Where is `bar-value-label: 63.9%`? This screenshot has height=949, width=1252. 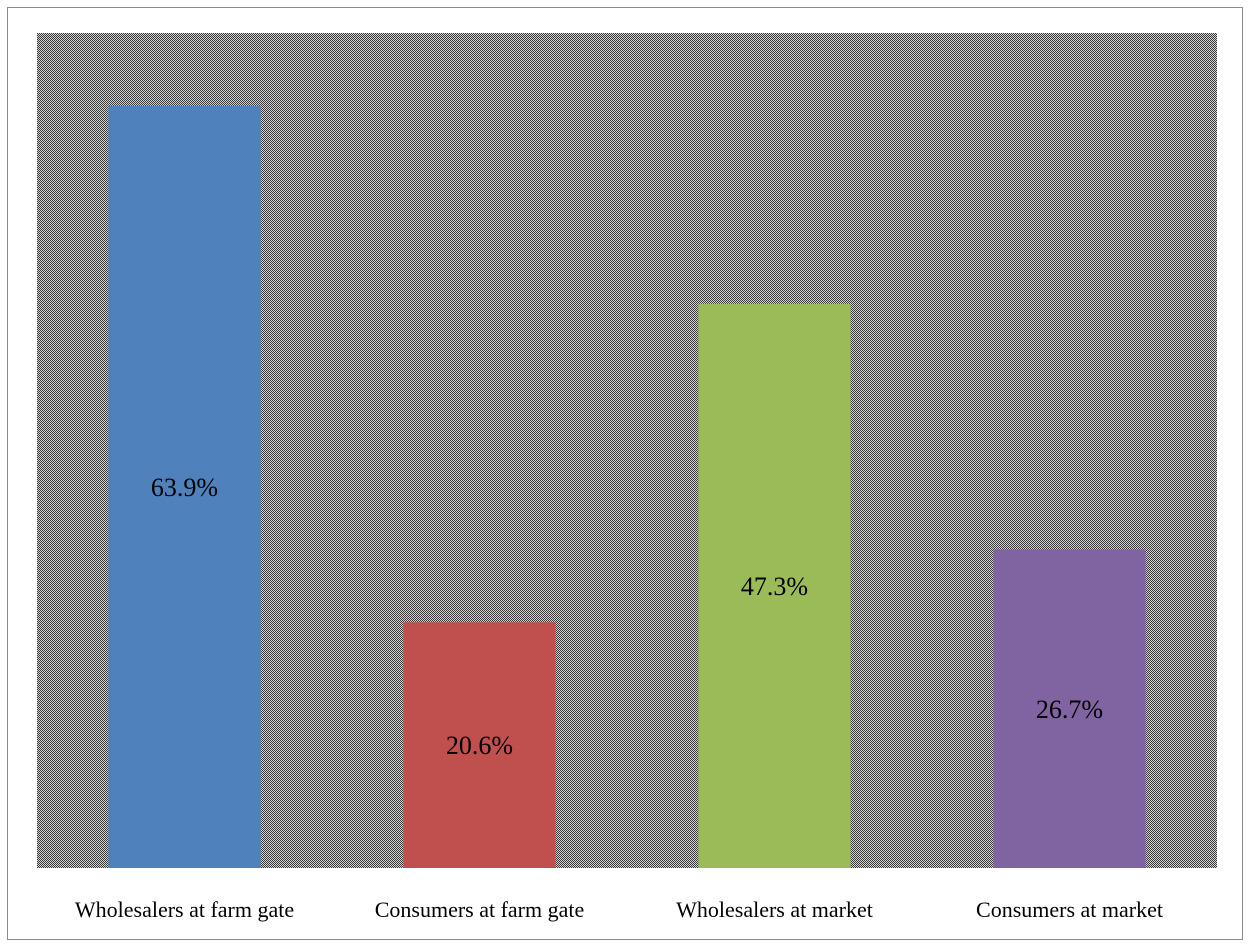
bar-value-label: 63.9% is located at coordinates (184, 487).